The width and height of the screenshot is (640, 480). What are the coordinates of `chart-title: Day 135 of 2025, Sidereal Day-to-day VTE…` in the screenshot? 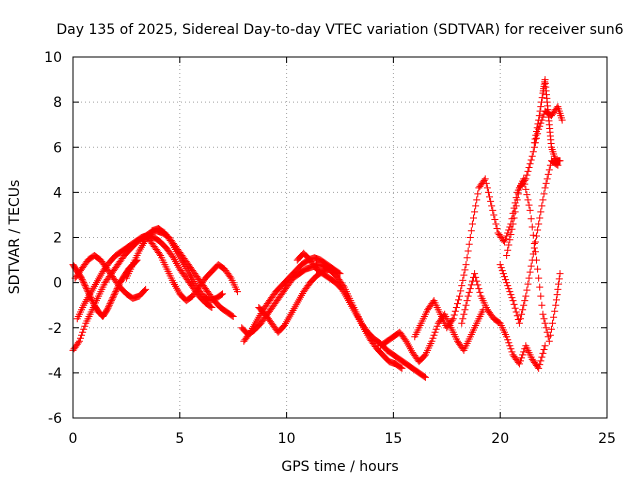 It's located at (339, 30).